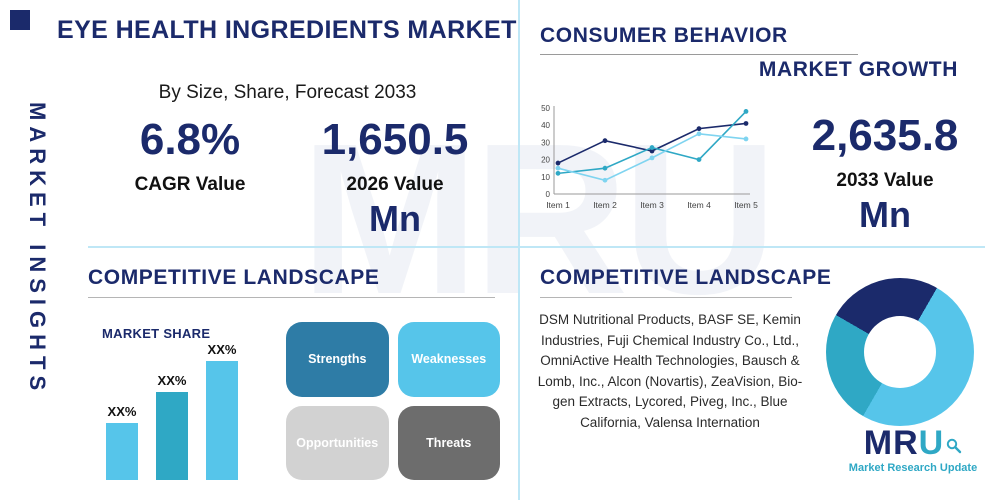 This screenshot has height=500, width=1000. What do you see at coordinates (545, 177) in the screenshot?
I see `svg-text: 10` at bounding box center [545, 177].